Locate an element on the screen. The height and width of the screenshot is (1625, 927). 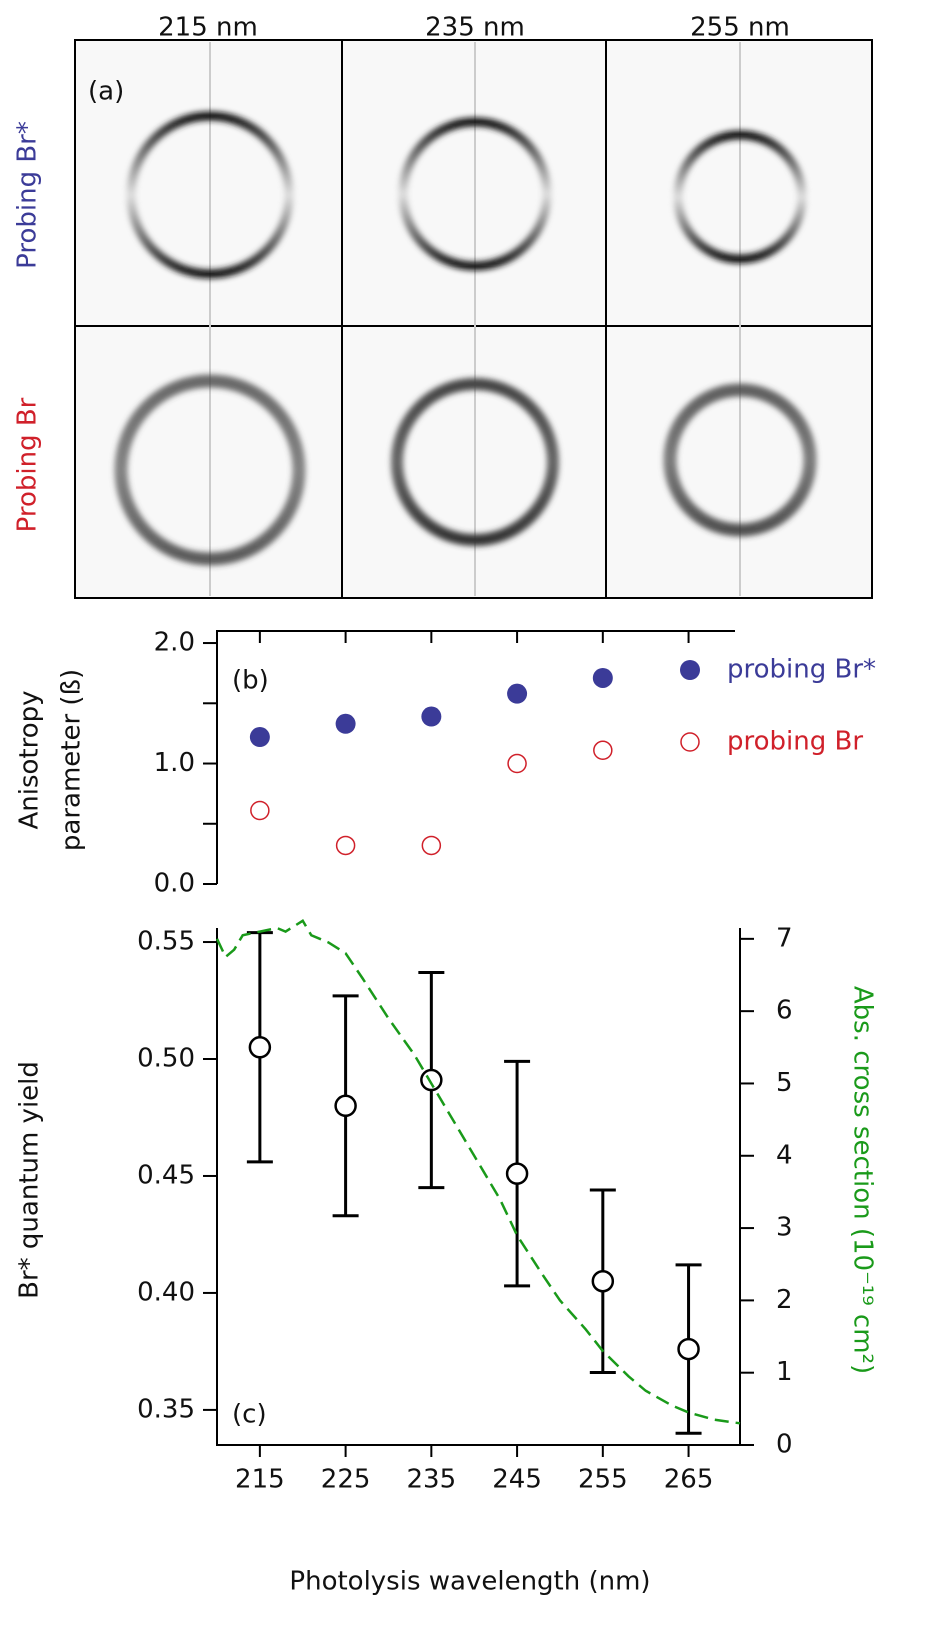
y2-tick-label: 5 is located at coordinates (784, 1083).